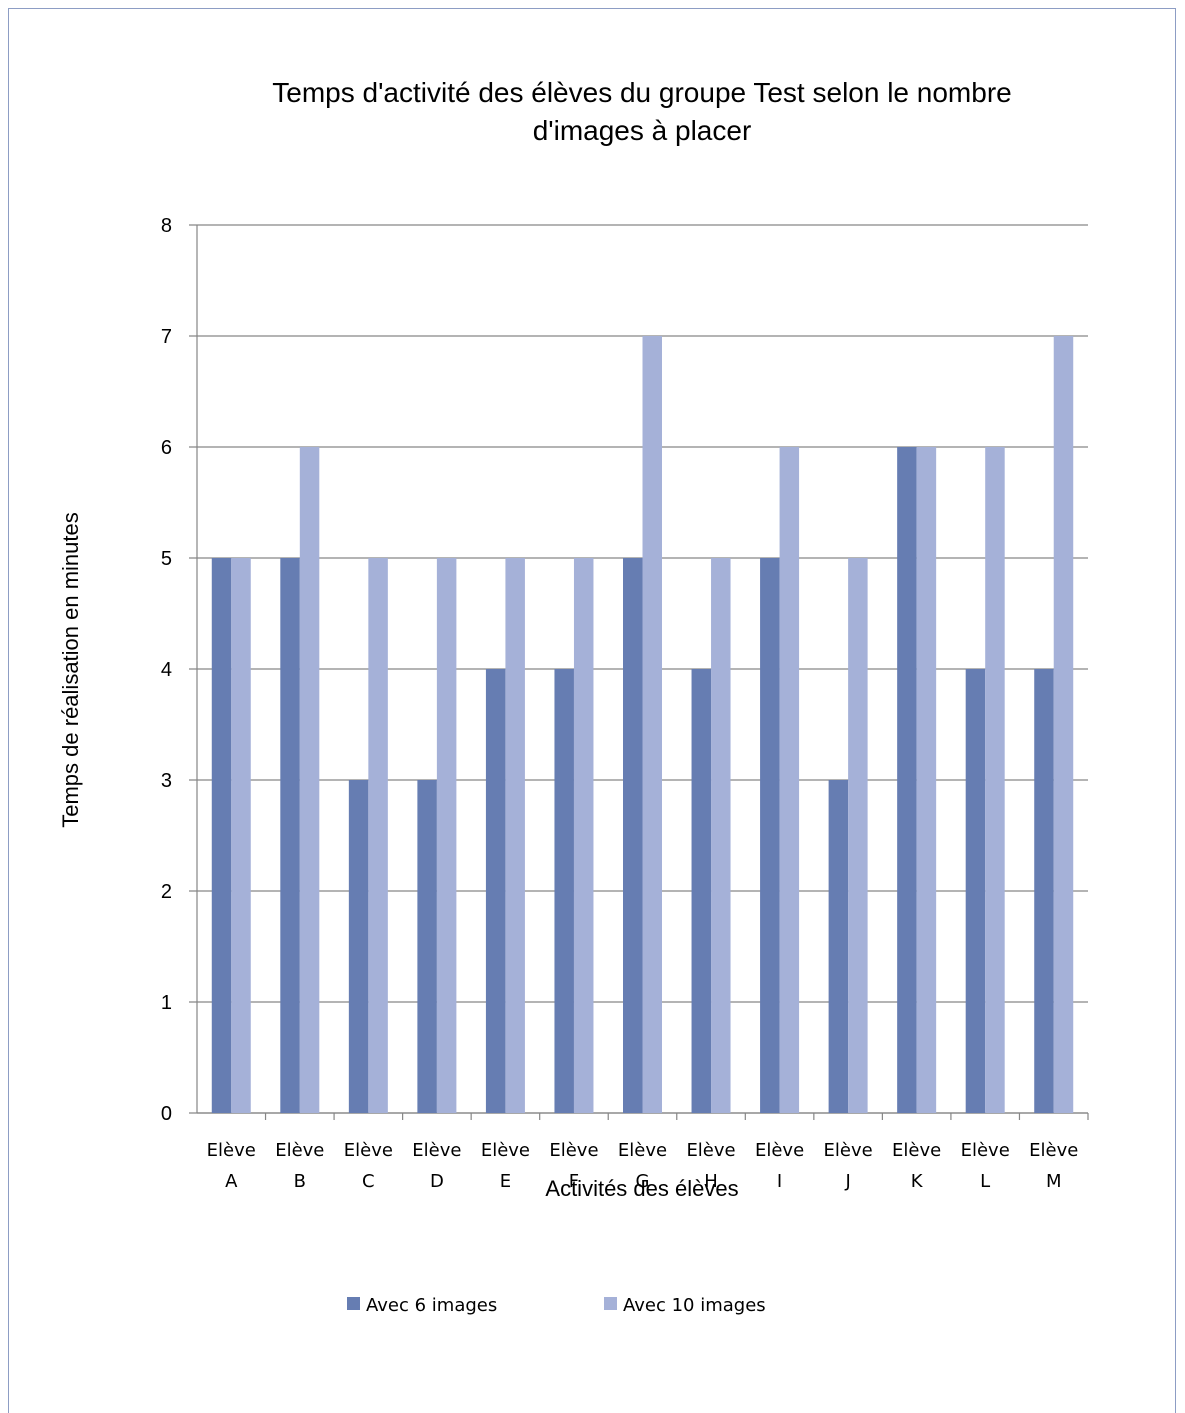  What do you see at coordinates (556, 1305) in the screenshot?
I see `legend: Avec 6 images Avec 10 images` at bounding box center [556, 1305].